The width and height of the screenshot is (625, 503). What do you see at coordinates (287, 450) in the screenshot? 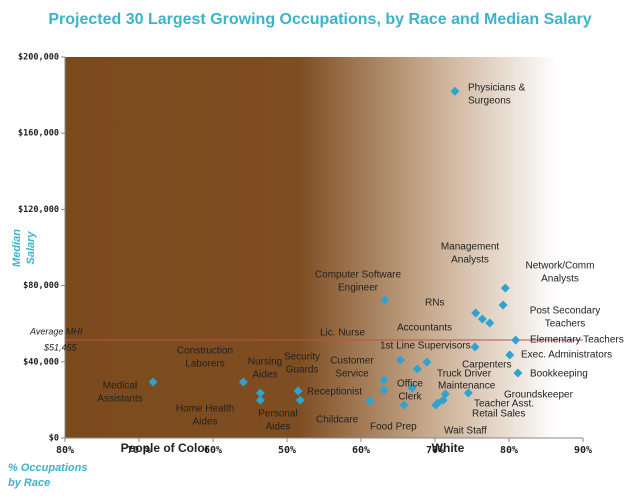
I see `x-tick-label: 50%` at bounding box center [287, 450].